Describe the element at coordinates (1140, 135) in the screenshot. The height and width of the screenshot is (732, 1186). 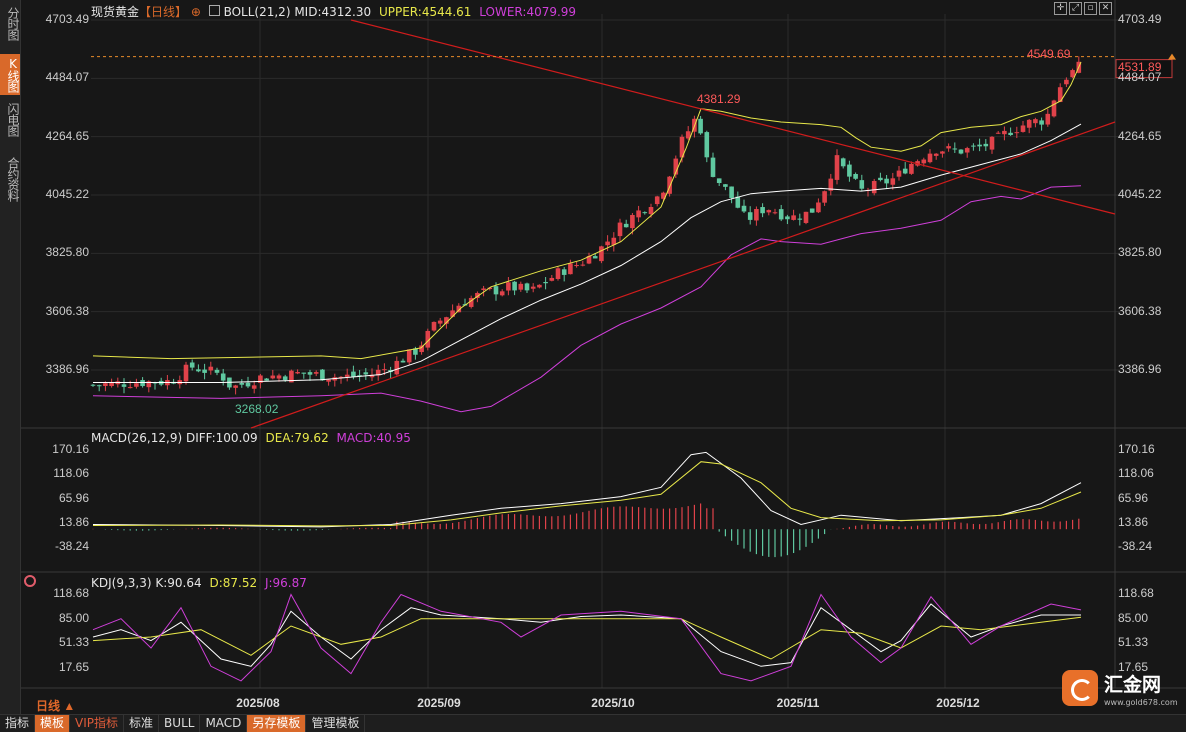
I see `price-axis-right-2: 4264.65` at that location.